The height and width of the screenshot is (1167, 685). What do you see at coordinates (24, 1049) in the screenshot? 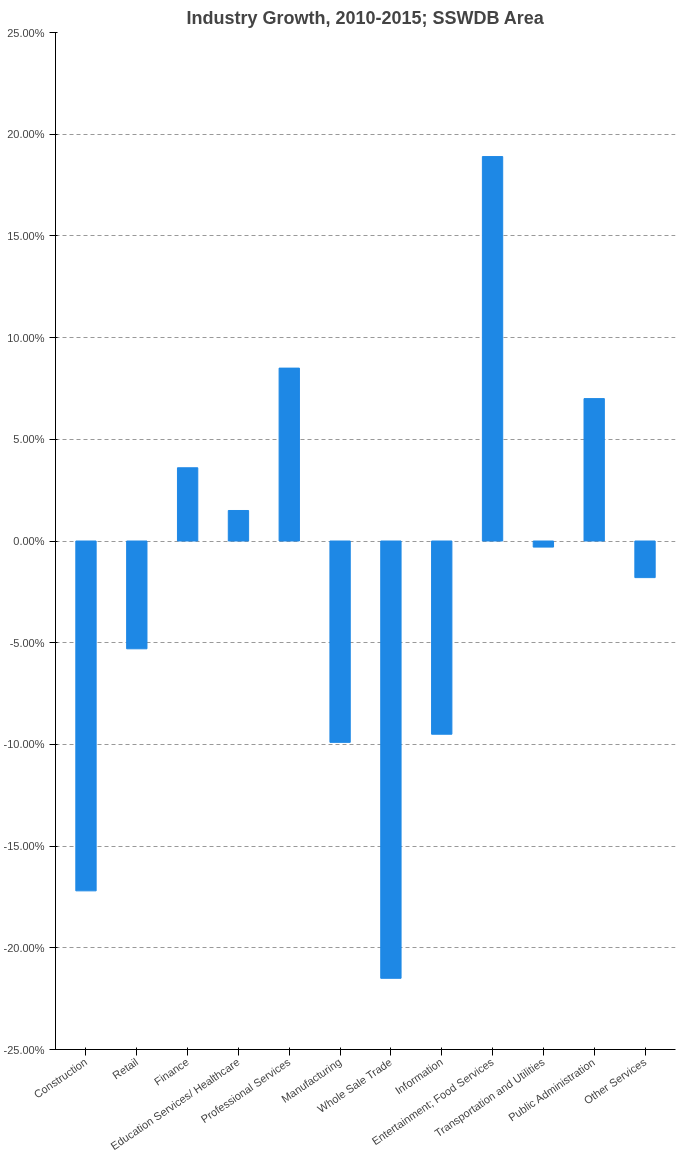
I see `y-tick-label: -25.00%` at bounding box center [24, 1049].